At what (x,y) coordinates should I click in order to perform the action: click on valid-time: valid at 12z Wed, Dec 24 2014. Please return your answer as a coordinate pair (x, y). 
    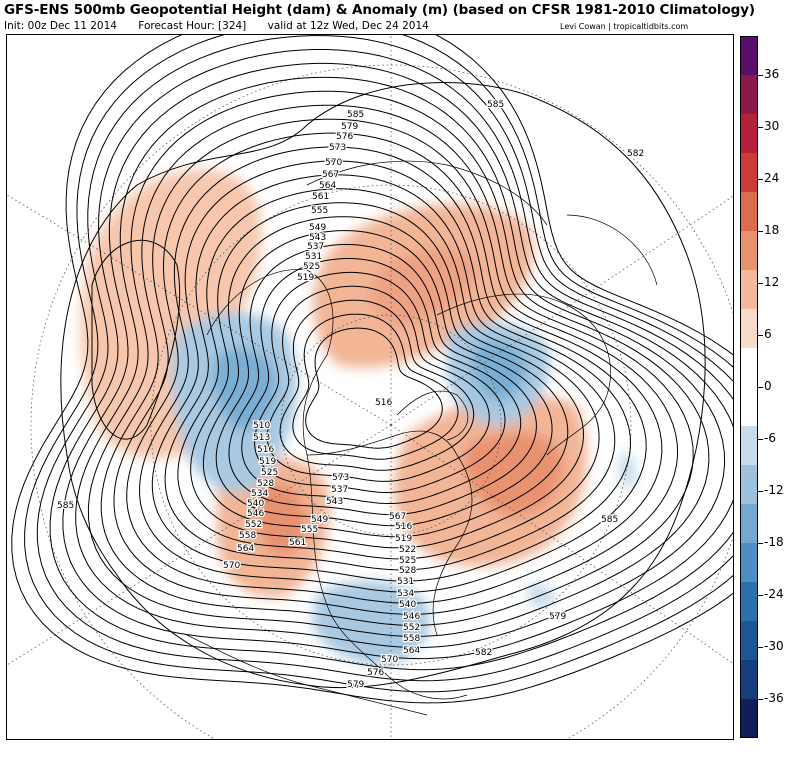
    Looking at the image, I should click on (348, 26).